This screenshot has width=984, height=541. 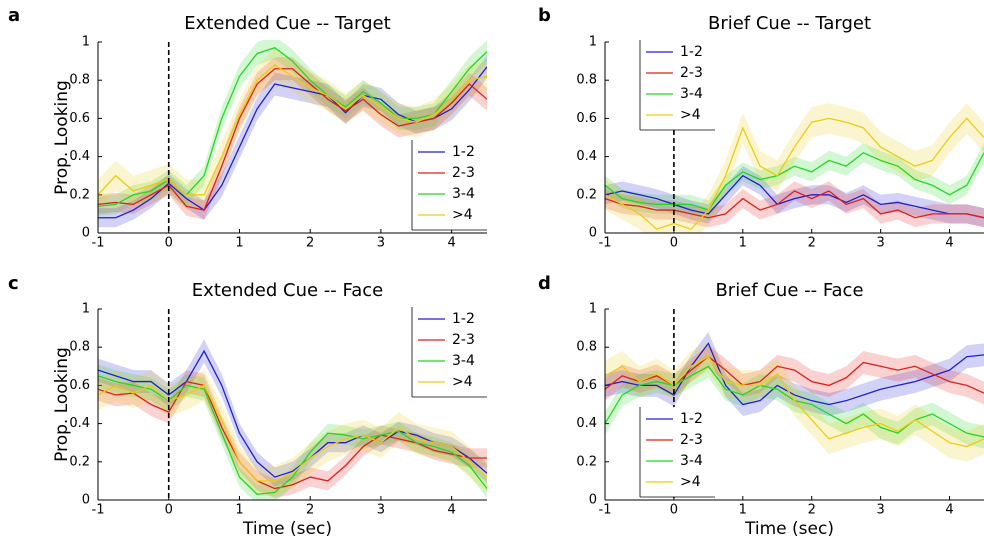 What do you see at coordinates (789, 23) in the screenshot?
I see `chart-title: Brief Cue -- Target` at bounding box center [789, 23].